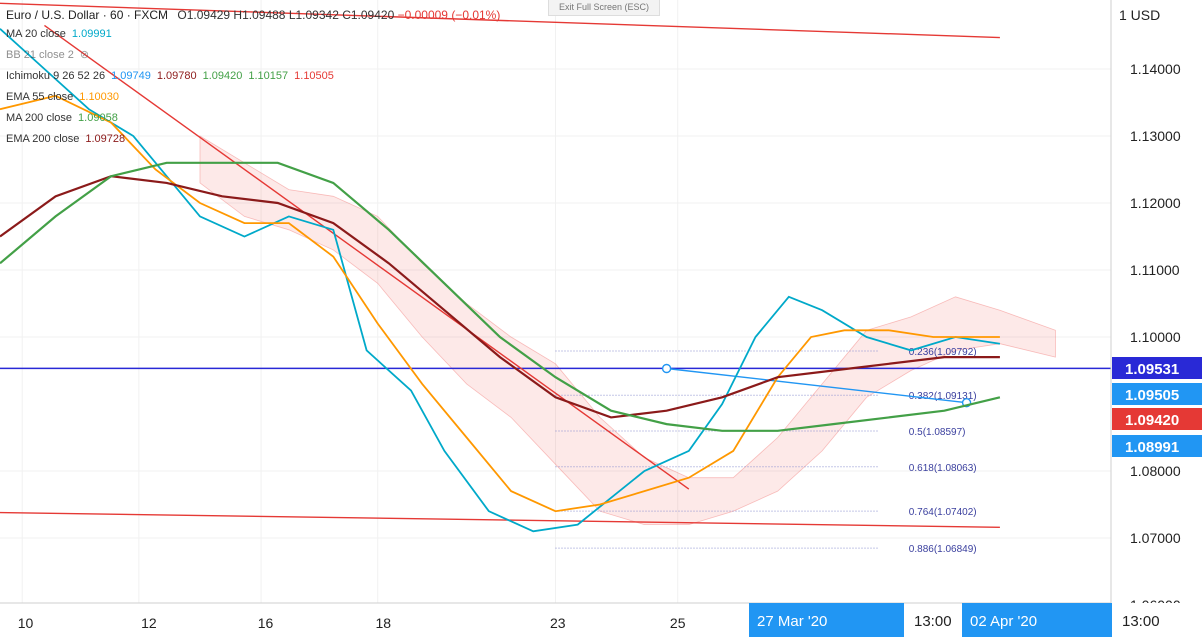  Describe the element at coordinates (176, 76) in the screenshot. I see `indicator-value: 1.09780` at that location.